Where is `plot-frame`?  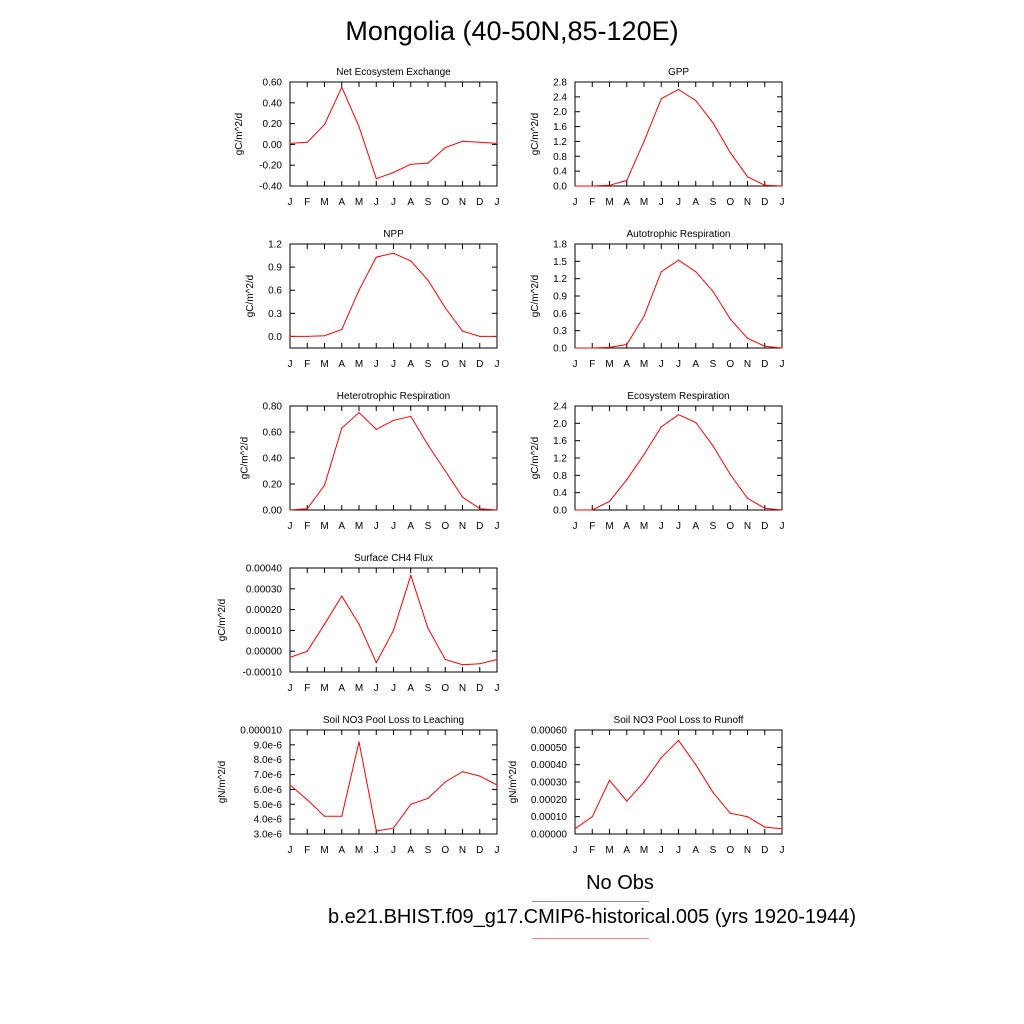 plot-frame is located at coordinates (393, 458).